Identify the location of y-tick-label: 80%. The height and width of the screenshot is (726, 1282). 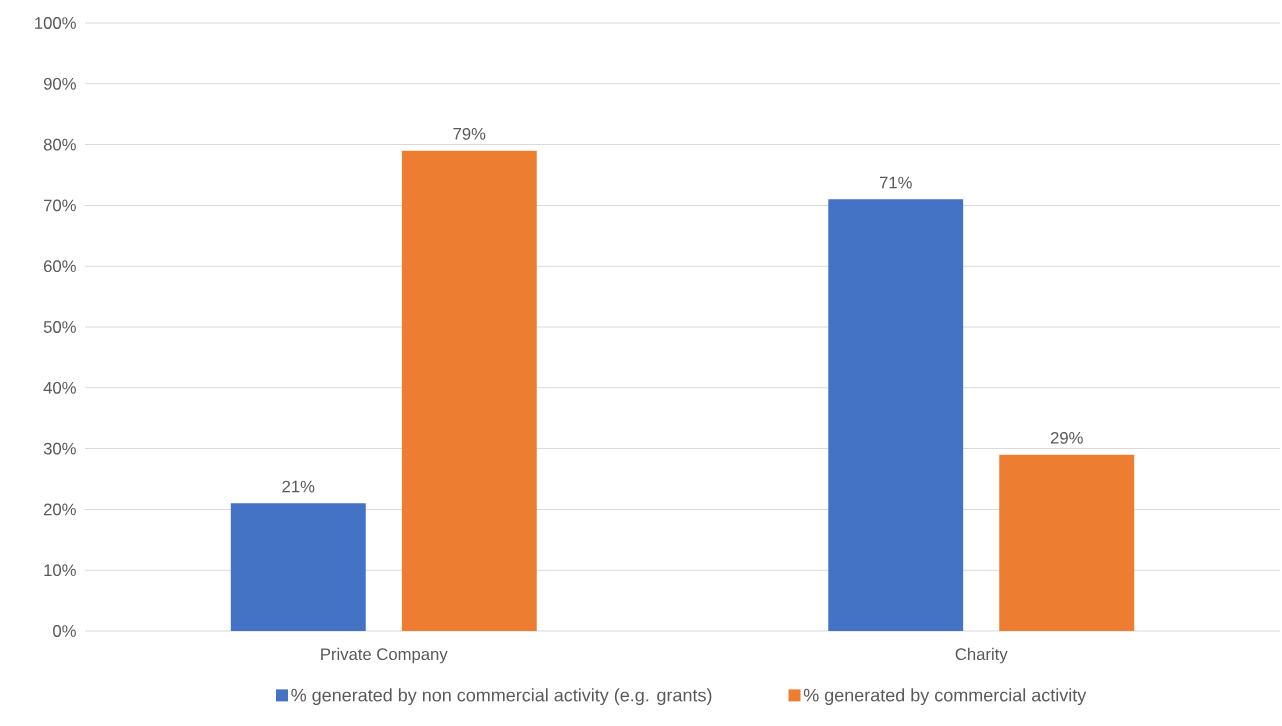
(59, 144).